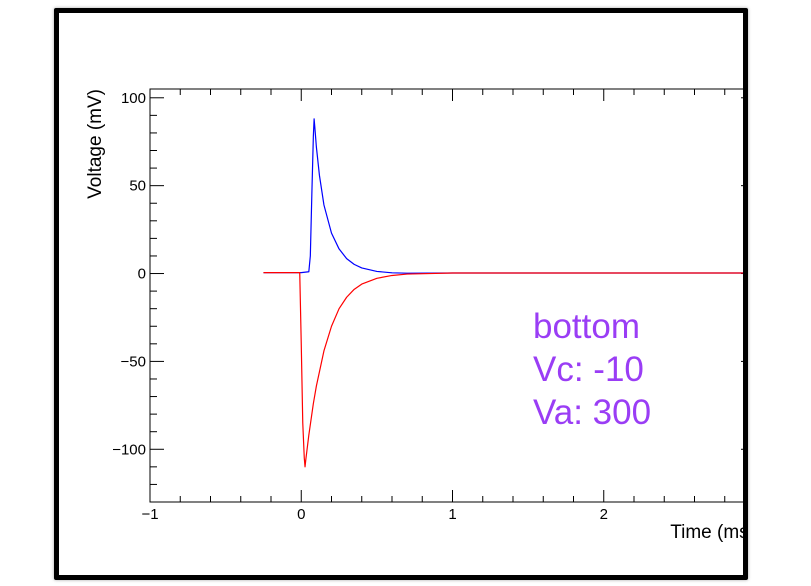 The width and height of the screenshot is (811, 586). I want to click on y-tick-label: −100, so click(129, 449).